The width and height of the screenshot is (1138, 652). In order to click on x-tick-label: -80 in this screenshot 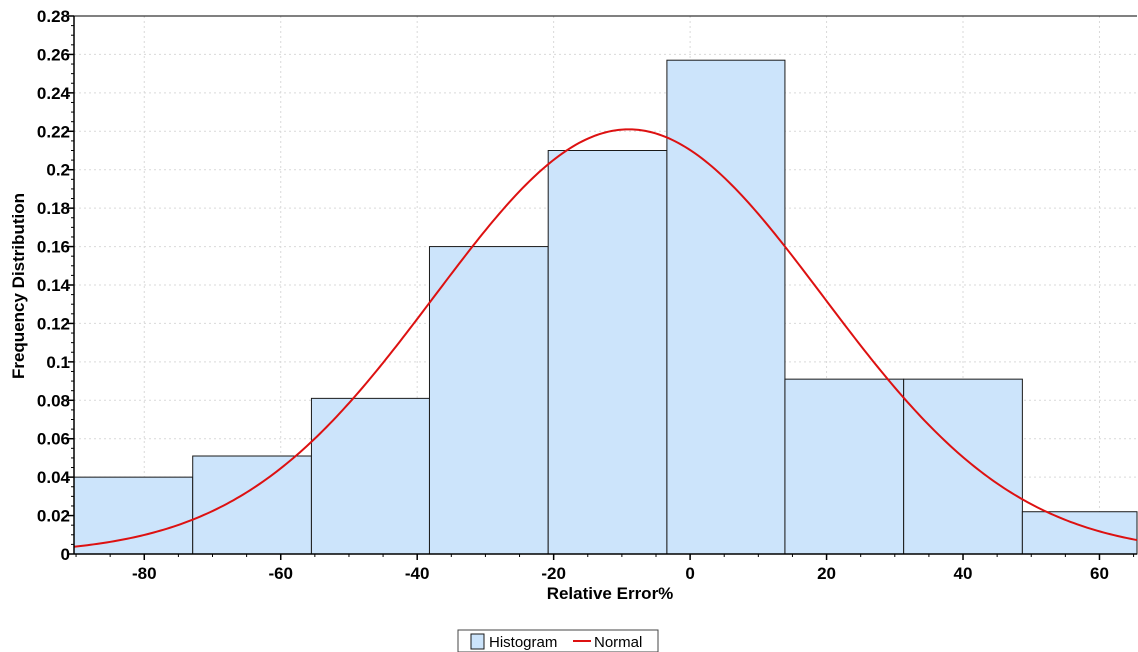, I will do `click(144, 573)`.